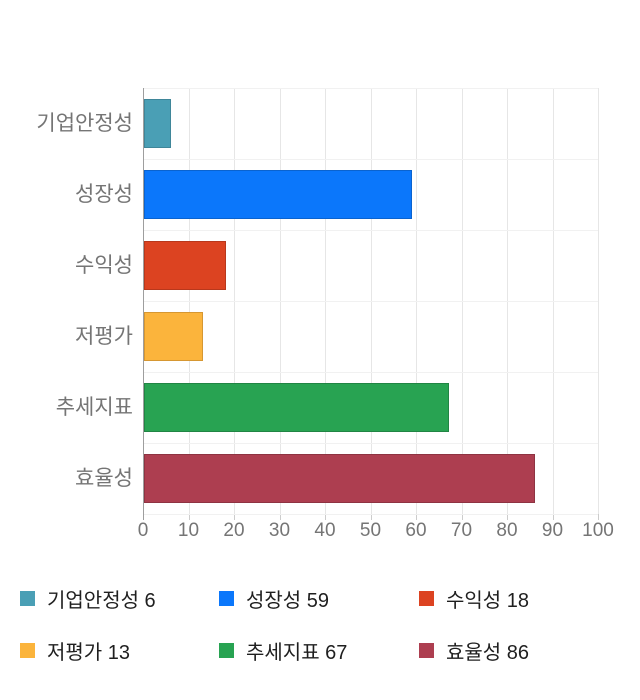 The height and width of the screenshot is (700, 640). I want to click on x-tick-label: 90, so click(552, 530).